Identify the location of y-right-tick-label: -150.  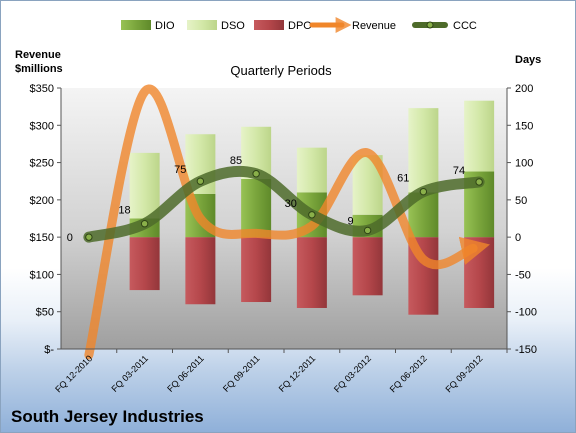
(526, 350).